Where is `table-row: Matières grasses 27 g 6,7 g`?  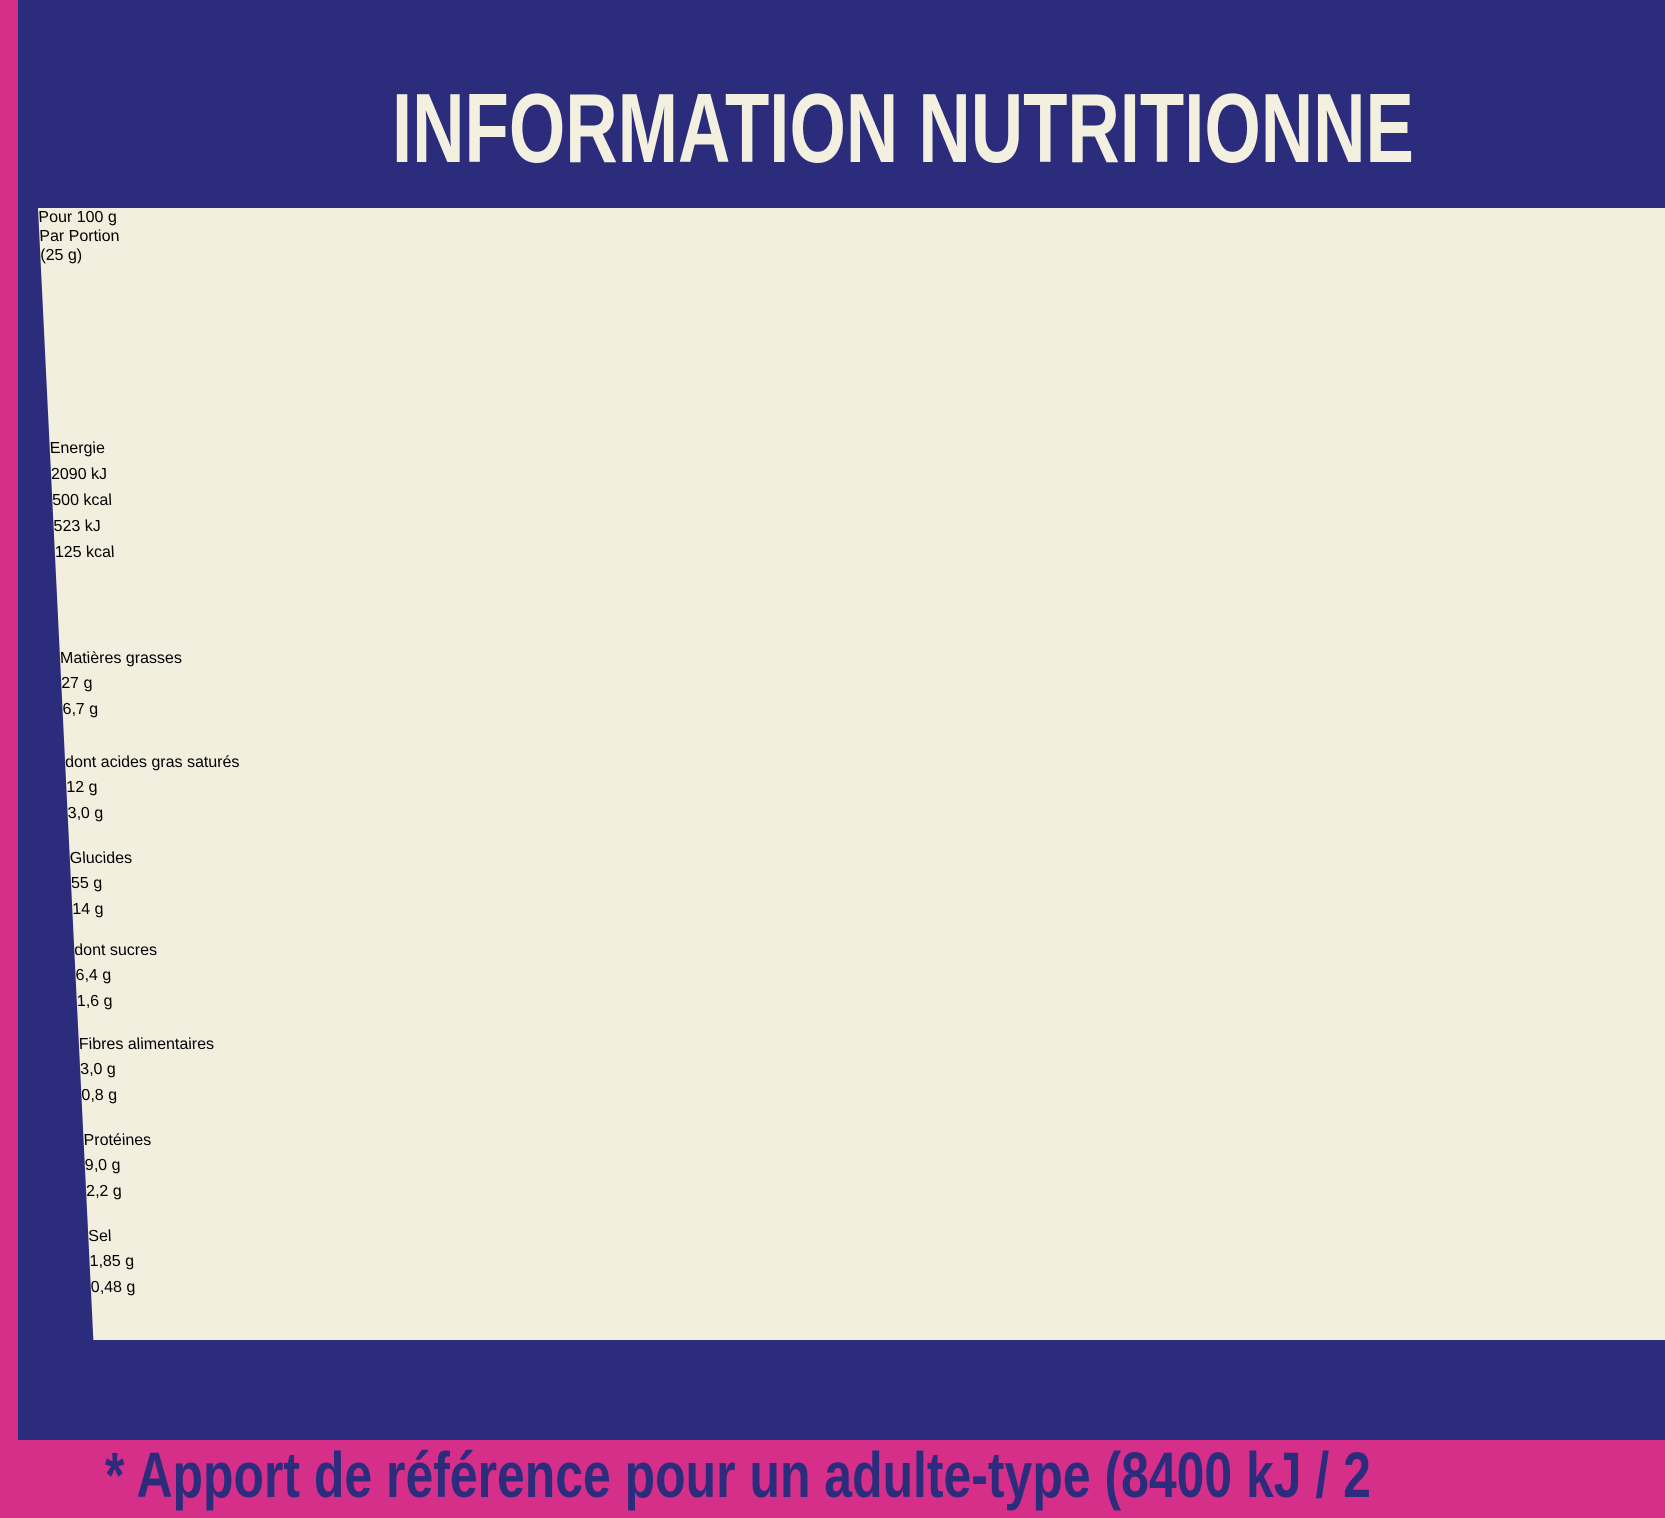
table-row: Matières grasses 27 g 6,7 g is located at coordinates (862, 698).